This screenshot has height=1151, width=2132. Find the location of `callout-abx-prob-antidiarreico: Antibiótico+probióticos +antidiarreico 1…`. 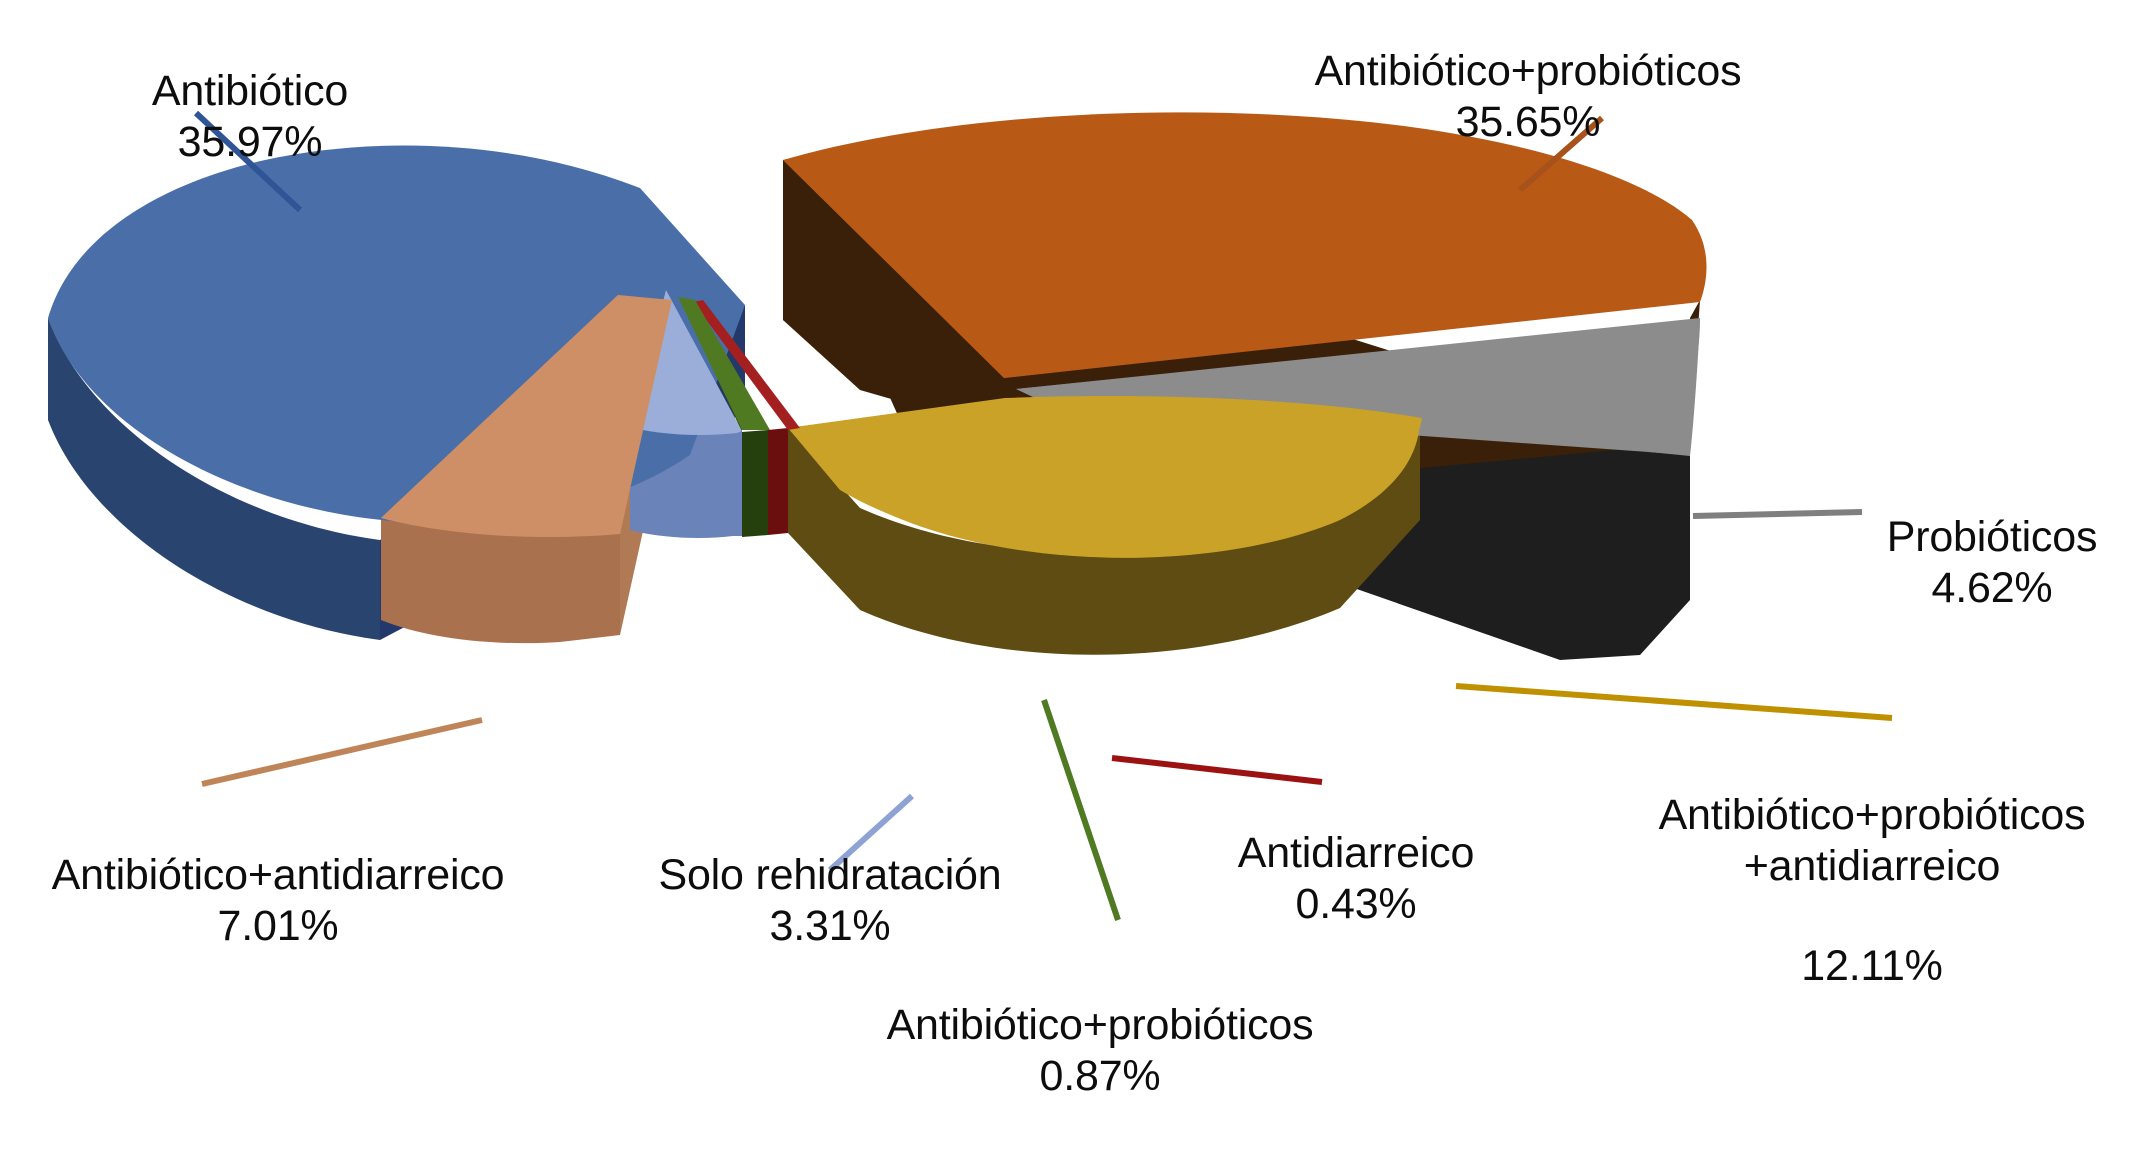

callout-abx-prob-antidiarreico: Antibiótico+probióticos +antidiarreico 1… is located at coordinates (1872, 891).